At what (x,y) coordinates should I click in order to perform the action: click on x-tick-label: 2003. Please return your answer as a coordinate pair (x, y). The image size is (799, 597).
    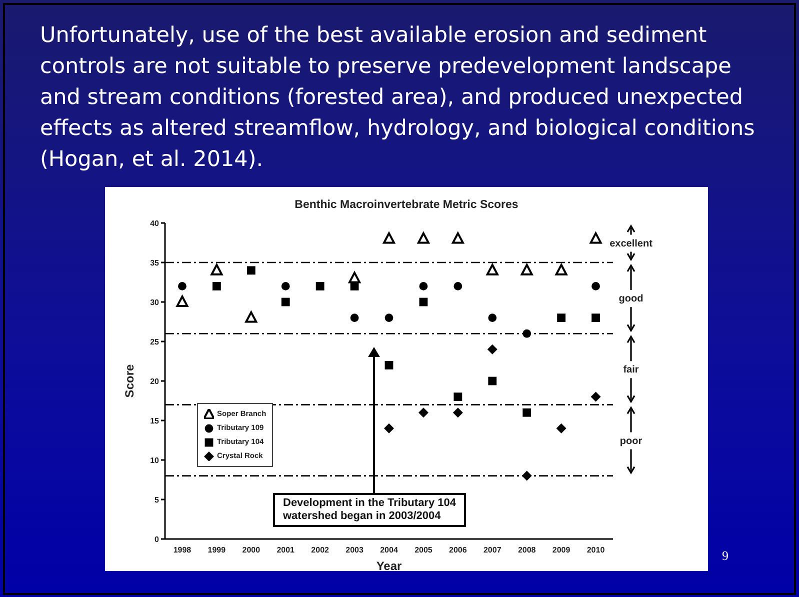
    Looking at the image, I should click on (355, 550).